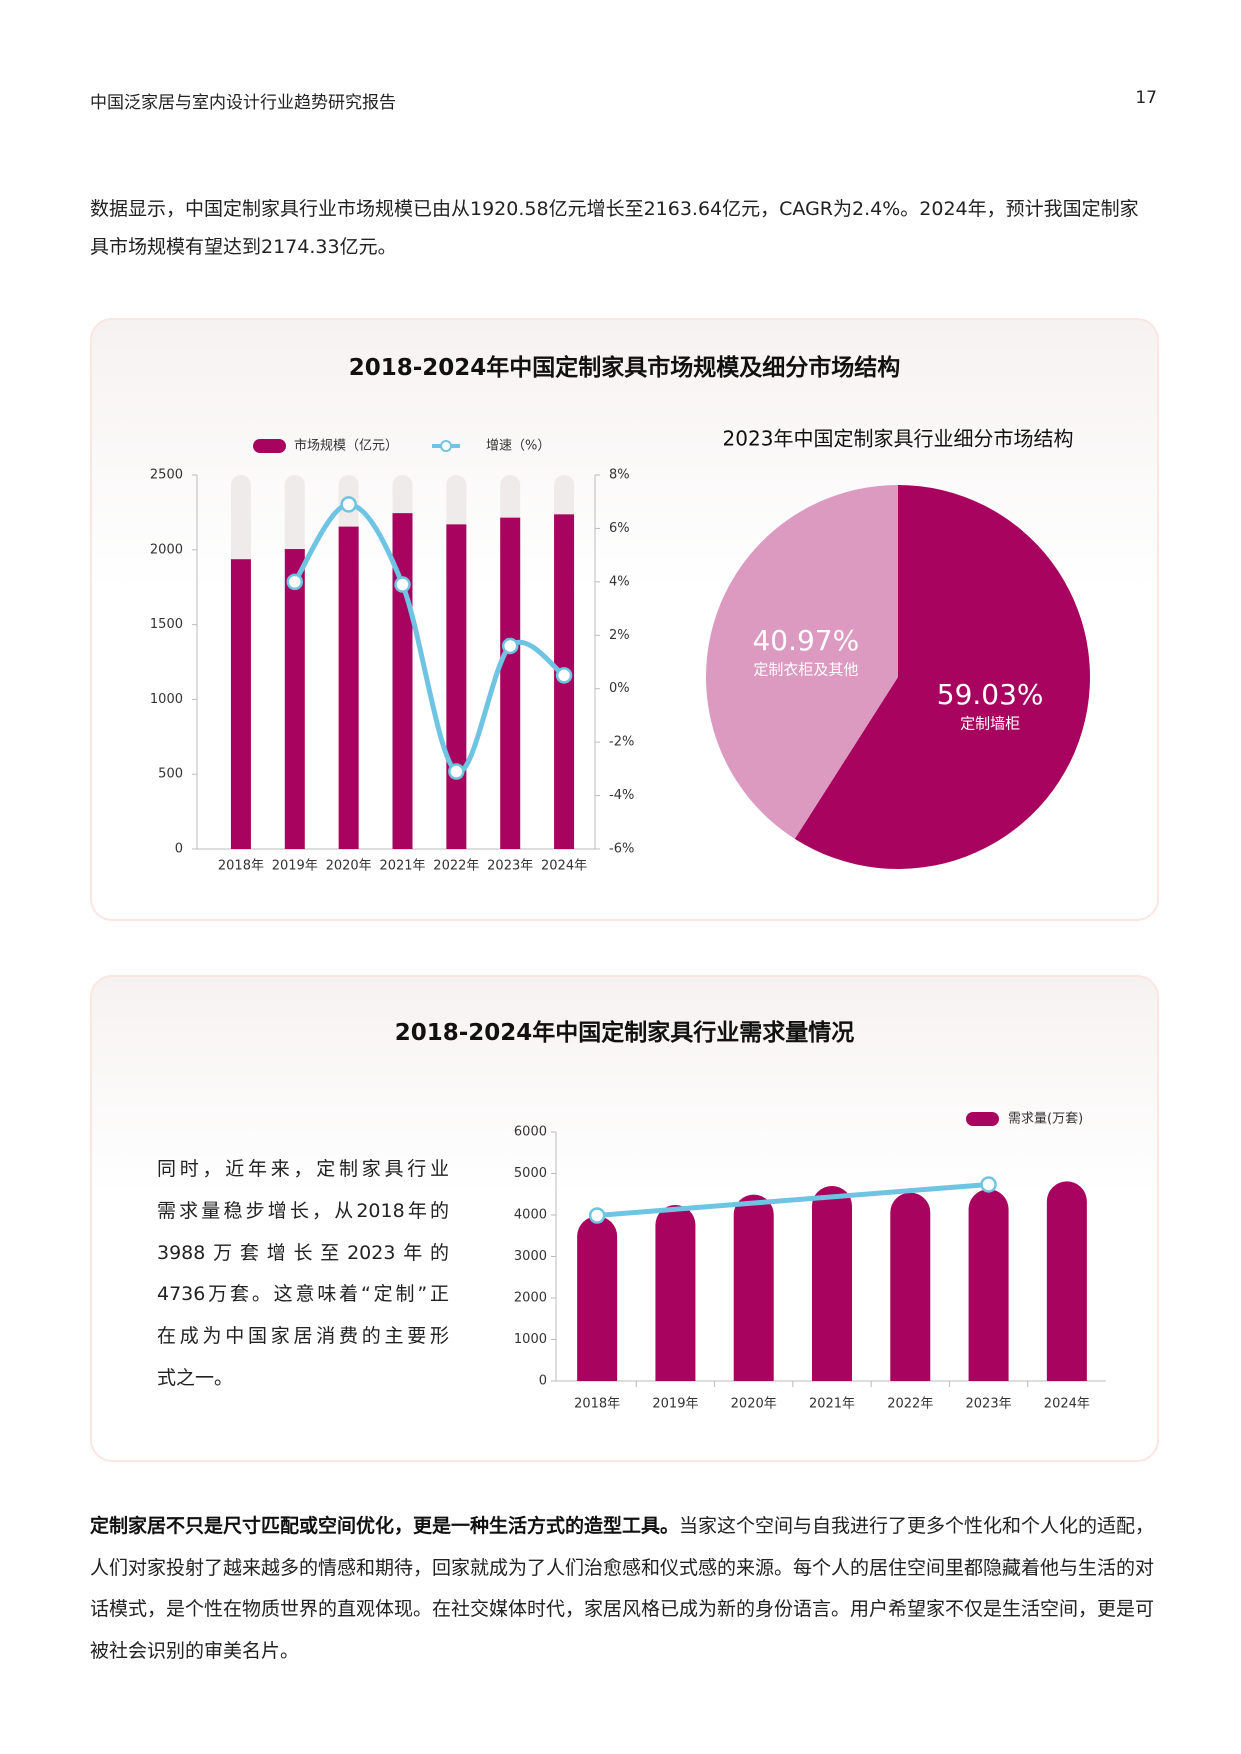 The width and height of the screenshot is (1241, 1754). Describe the element at coordinates (619, 581) in the screenshot. I see `y2-tick-label: 4%` at that location.